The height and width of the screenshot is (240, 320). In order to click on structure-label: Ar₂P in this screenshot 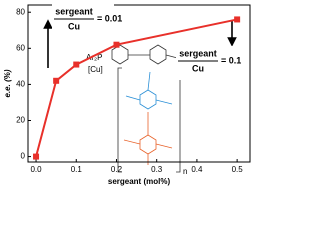, I will do `click(94, 57)`.